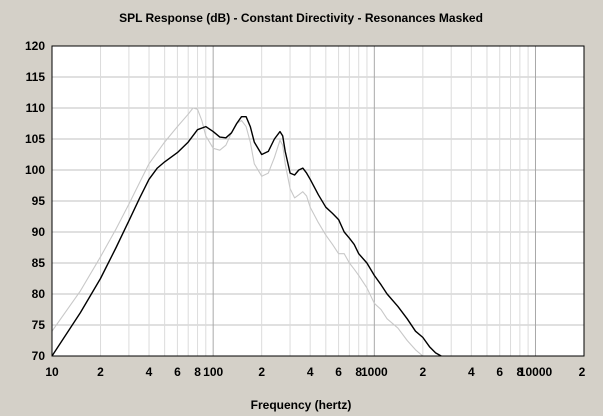 The width and height of the screenshot is (603, 416). Describe the element at coordinates (39, 356) in the screenshot. I see `y-tick-label: 70` at that location.